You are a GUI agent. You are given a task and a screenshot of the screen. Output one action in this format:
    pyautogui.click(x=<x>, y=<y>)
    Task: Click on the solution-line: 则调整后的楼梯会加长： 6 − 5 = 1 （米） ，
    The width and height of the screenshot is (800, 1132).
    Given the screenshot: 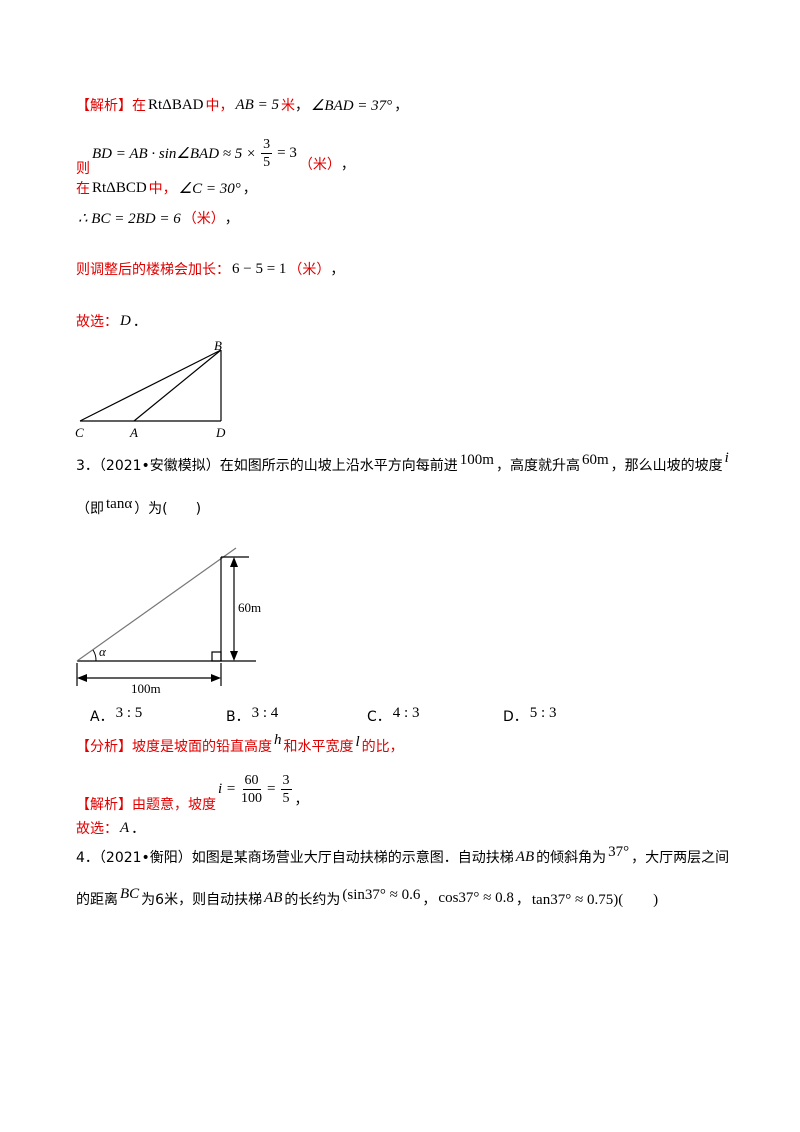 What is the action you would take?
    pyautogui.click(x=210, y=269)
    